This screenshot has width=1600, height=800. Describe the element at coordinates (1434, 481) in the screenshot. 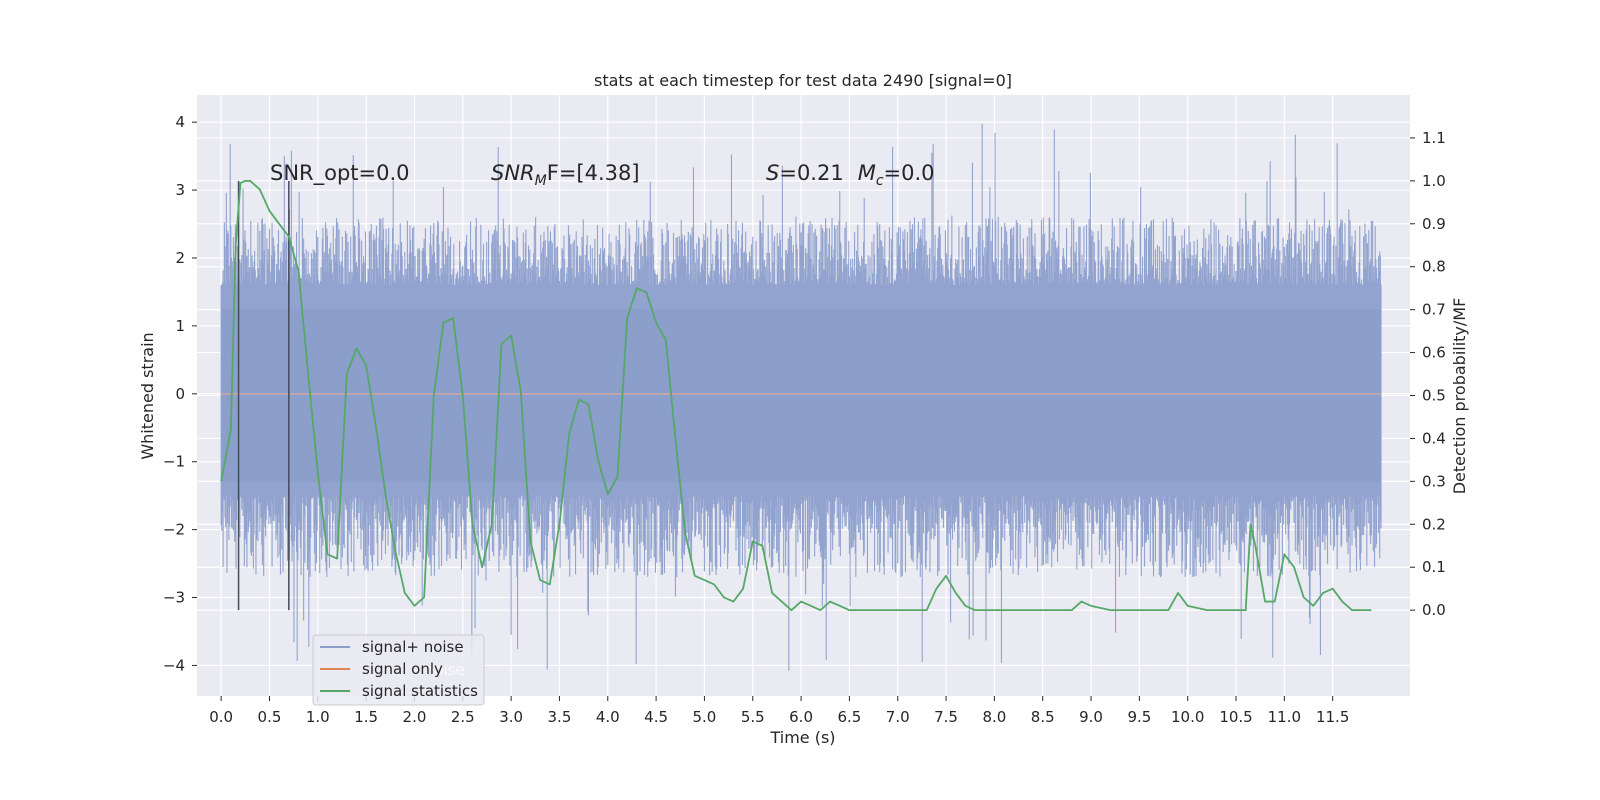

I see `y-right-tick-label: 0.3` at that location.